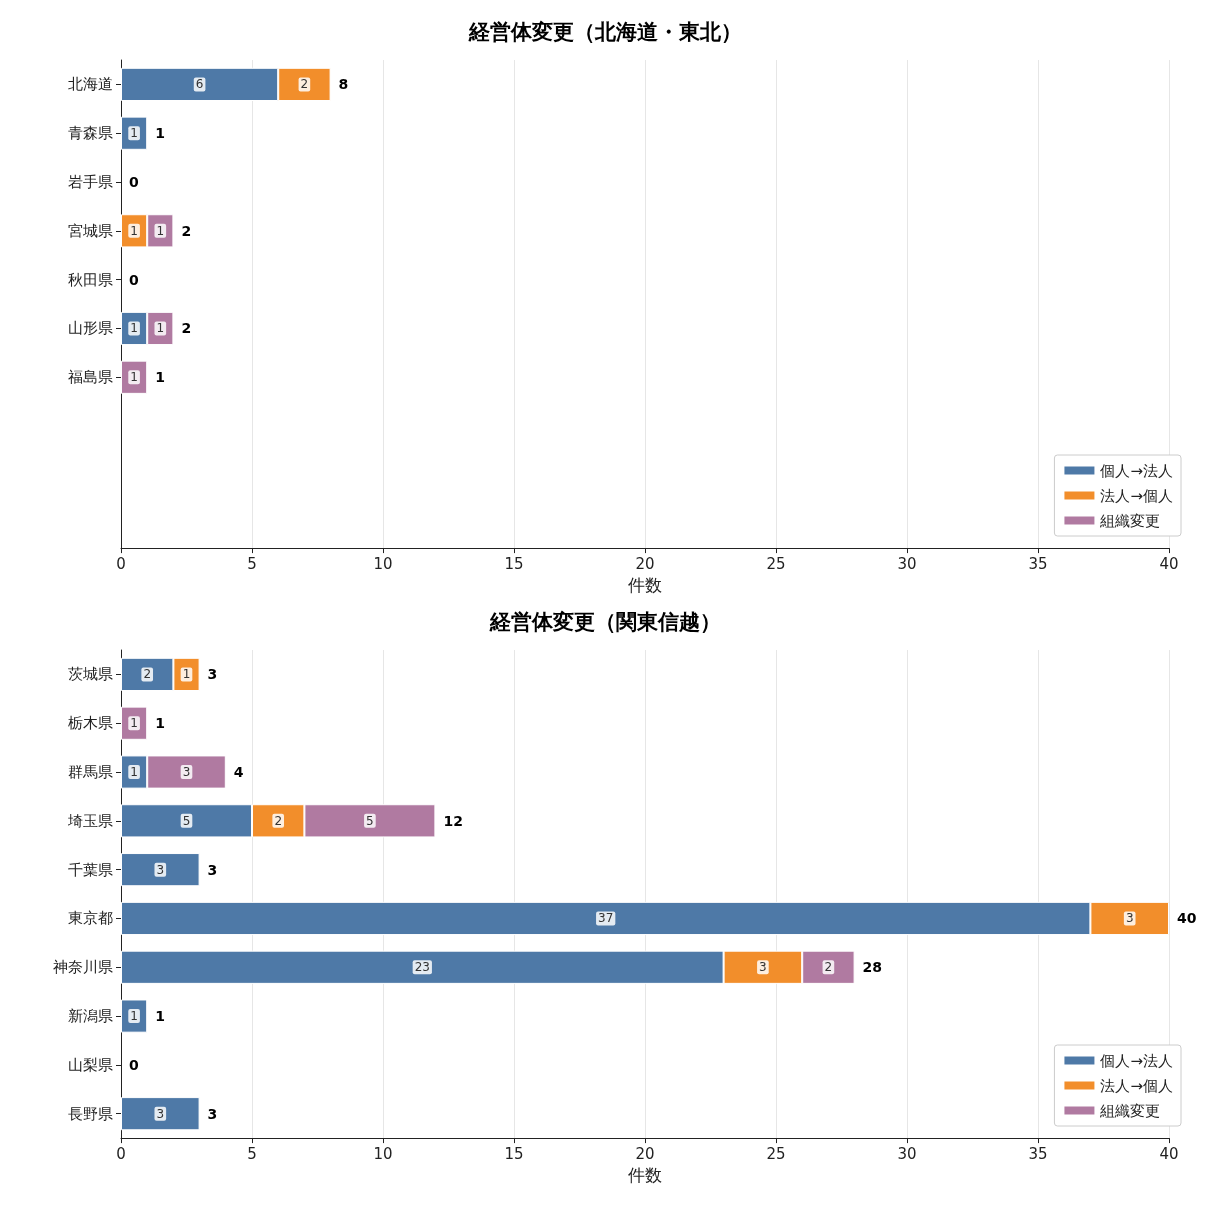 Image resolution: width=1211 pixels, height=1211 pixels. Describe the element at coordinates (83, 967) in the screenshot. I see `y-tick-label: 神奈川県` at that location.